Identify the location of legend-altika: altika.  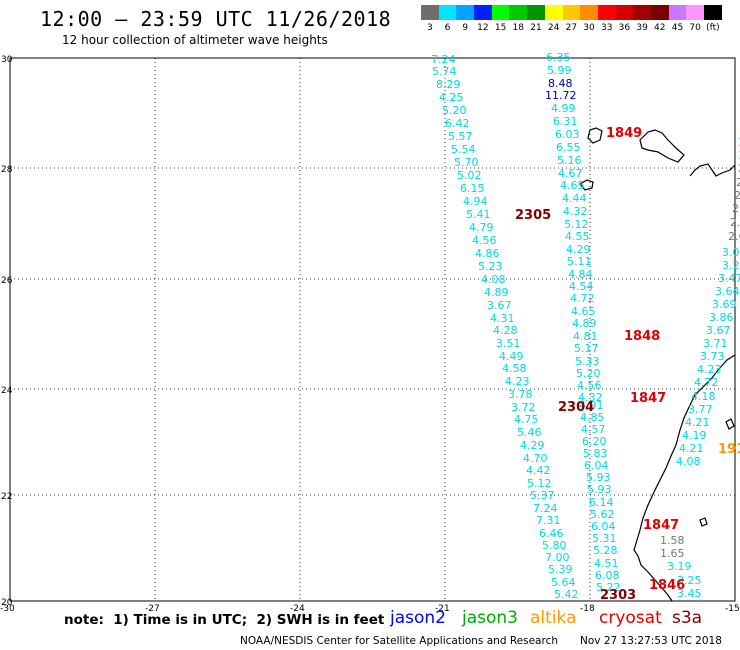
(553, 618).